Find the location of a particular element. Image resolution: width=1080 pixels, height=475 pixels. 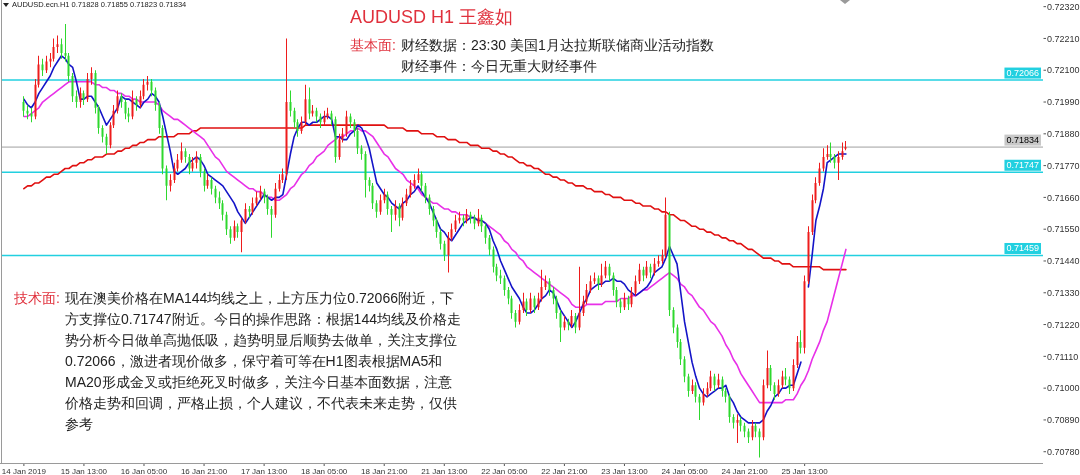

x-tick-label: 16 Jan 21:00 is located at coordinates (204, 470).